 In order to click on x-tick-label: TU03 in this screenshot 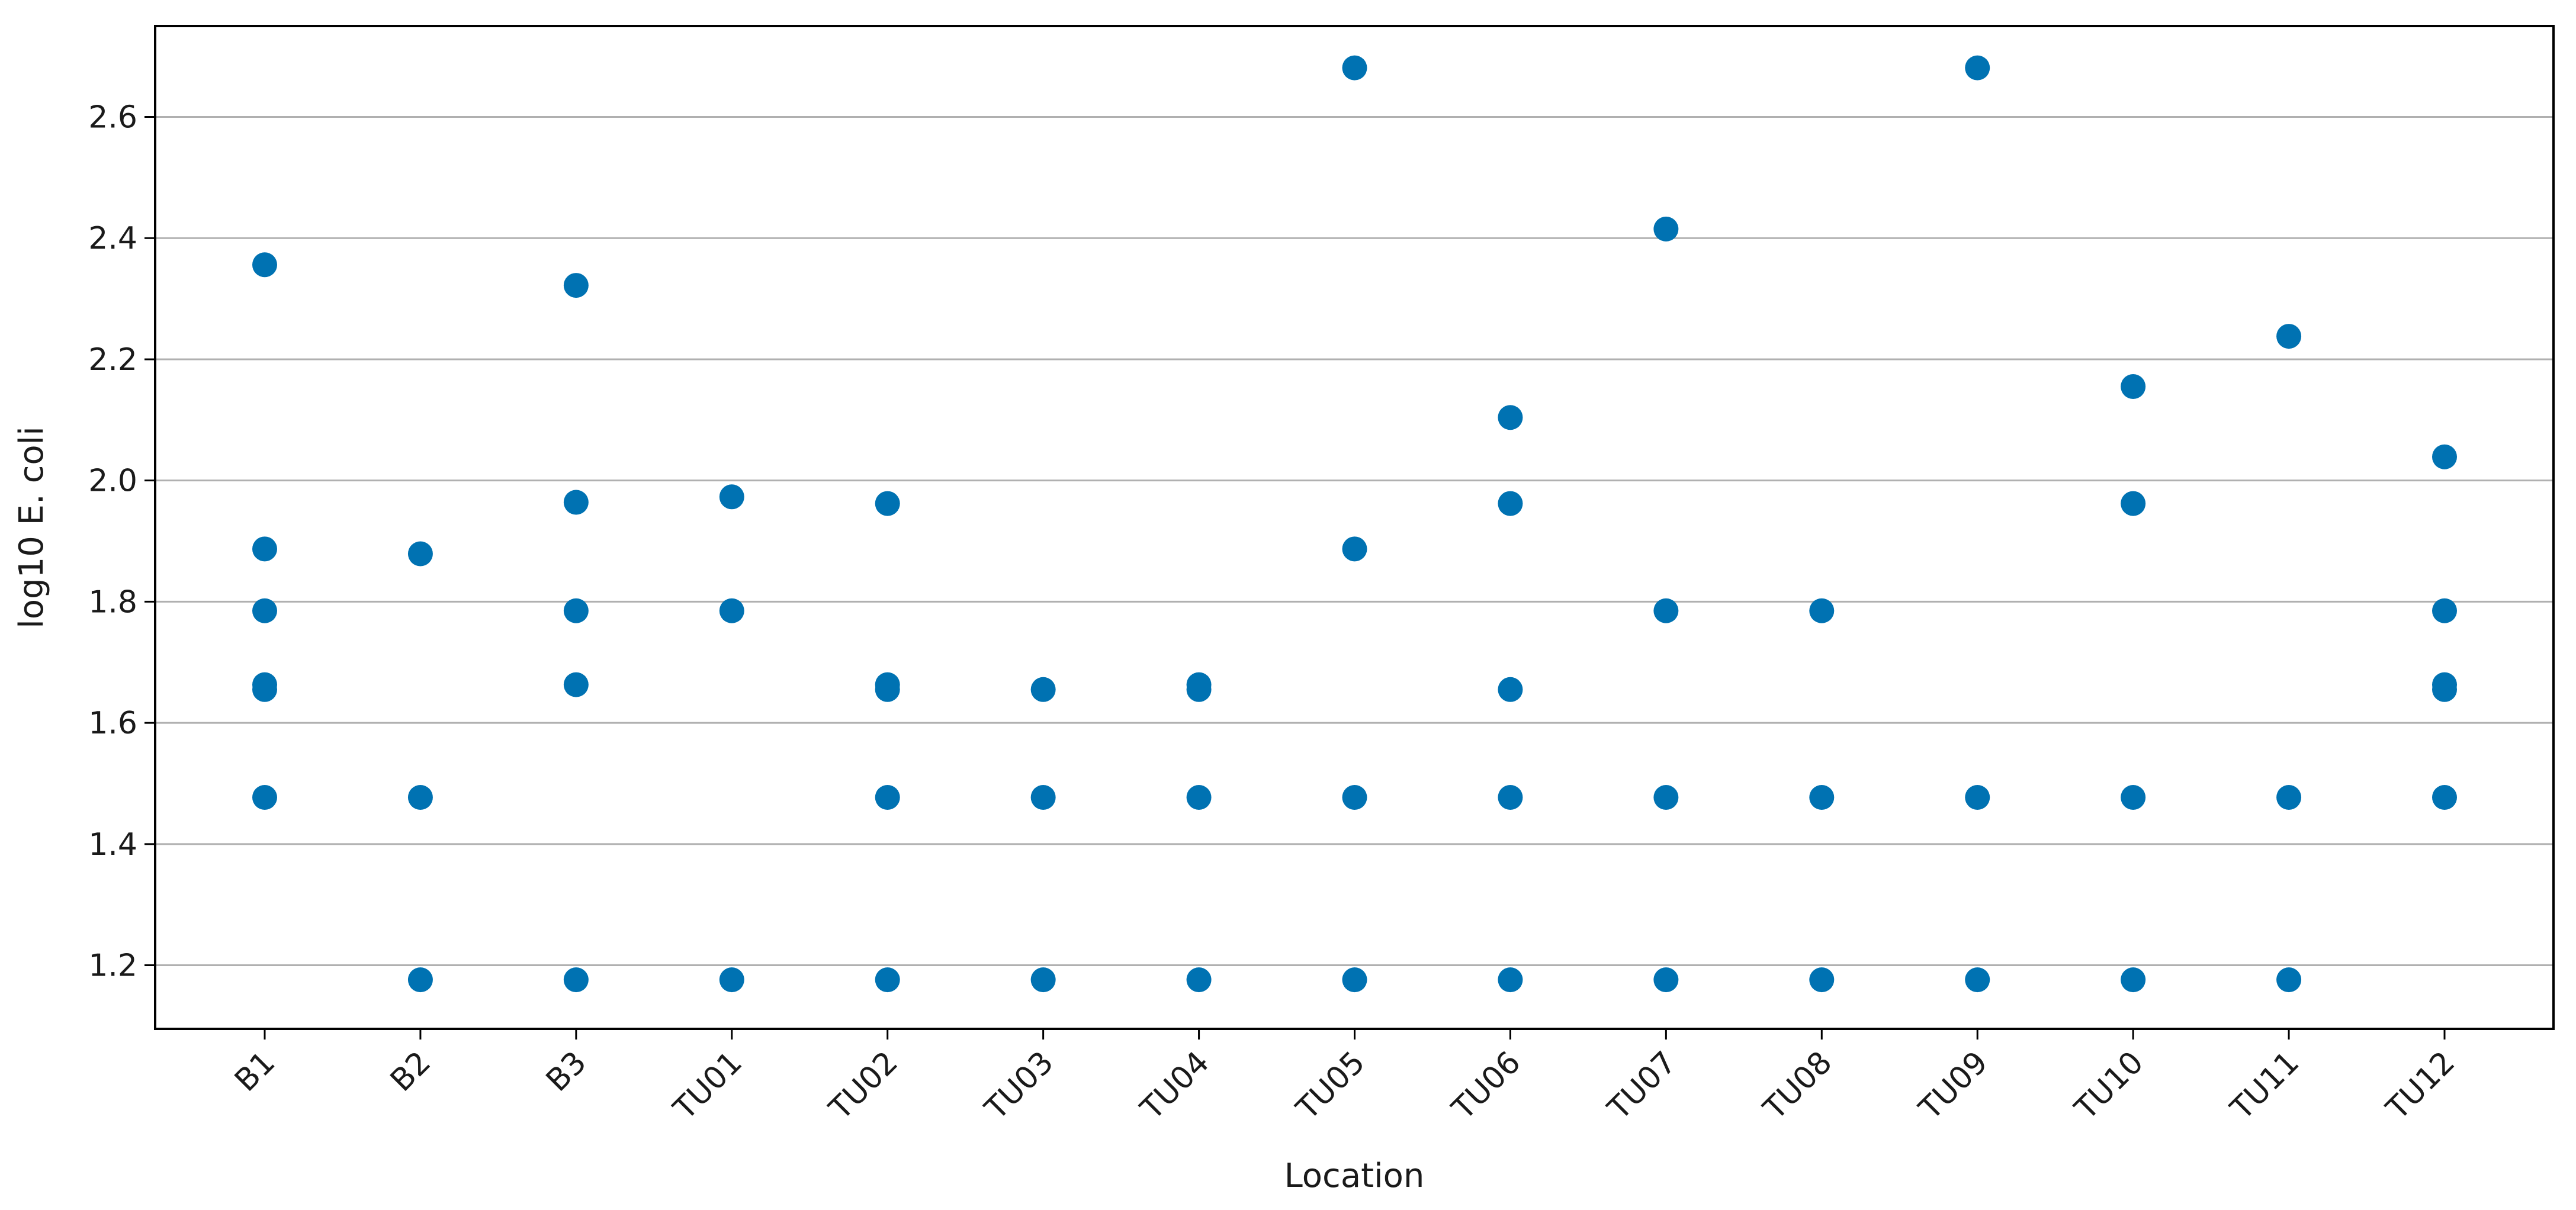, I will do `click(1019, 1086)`.